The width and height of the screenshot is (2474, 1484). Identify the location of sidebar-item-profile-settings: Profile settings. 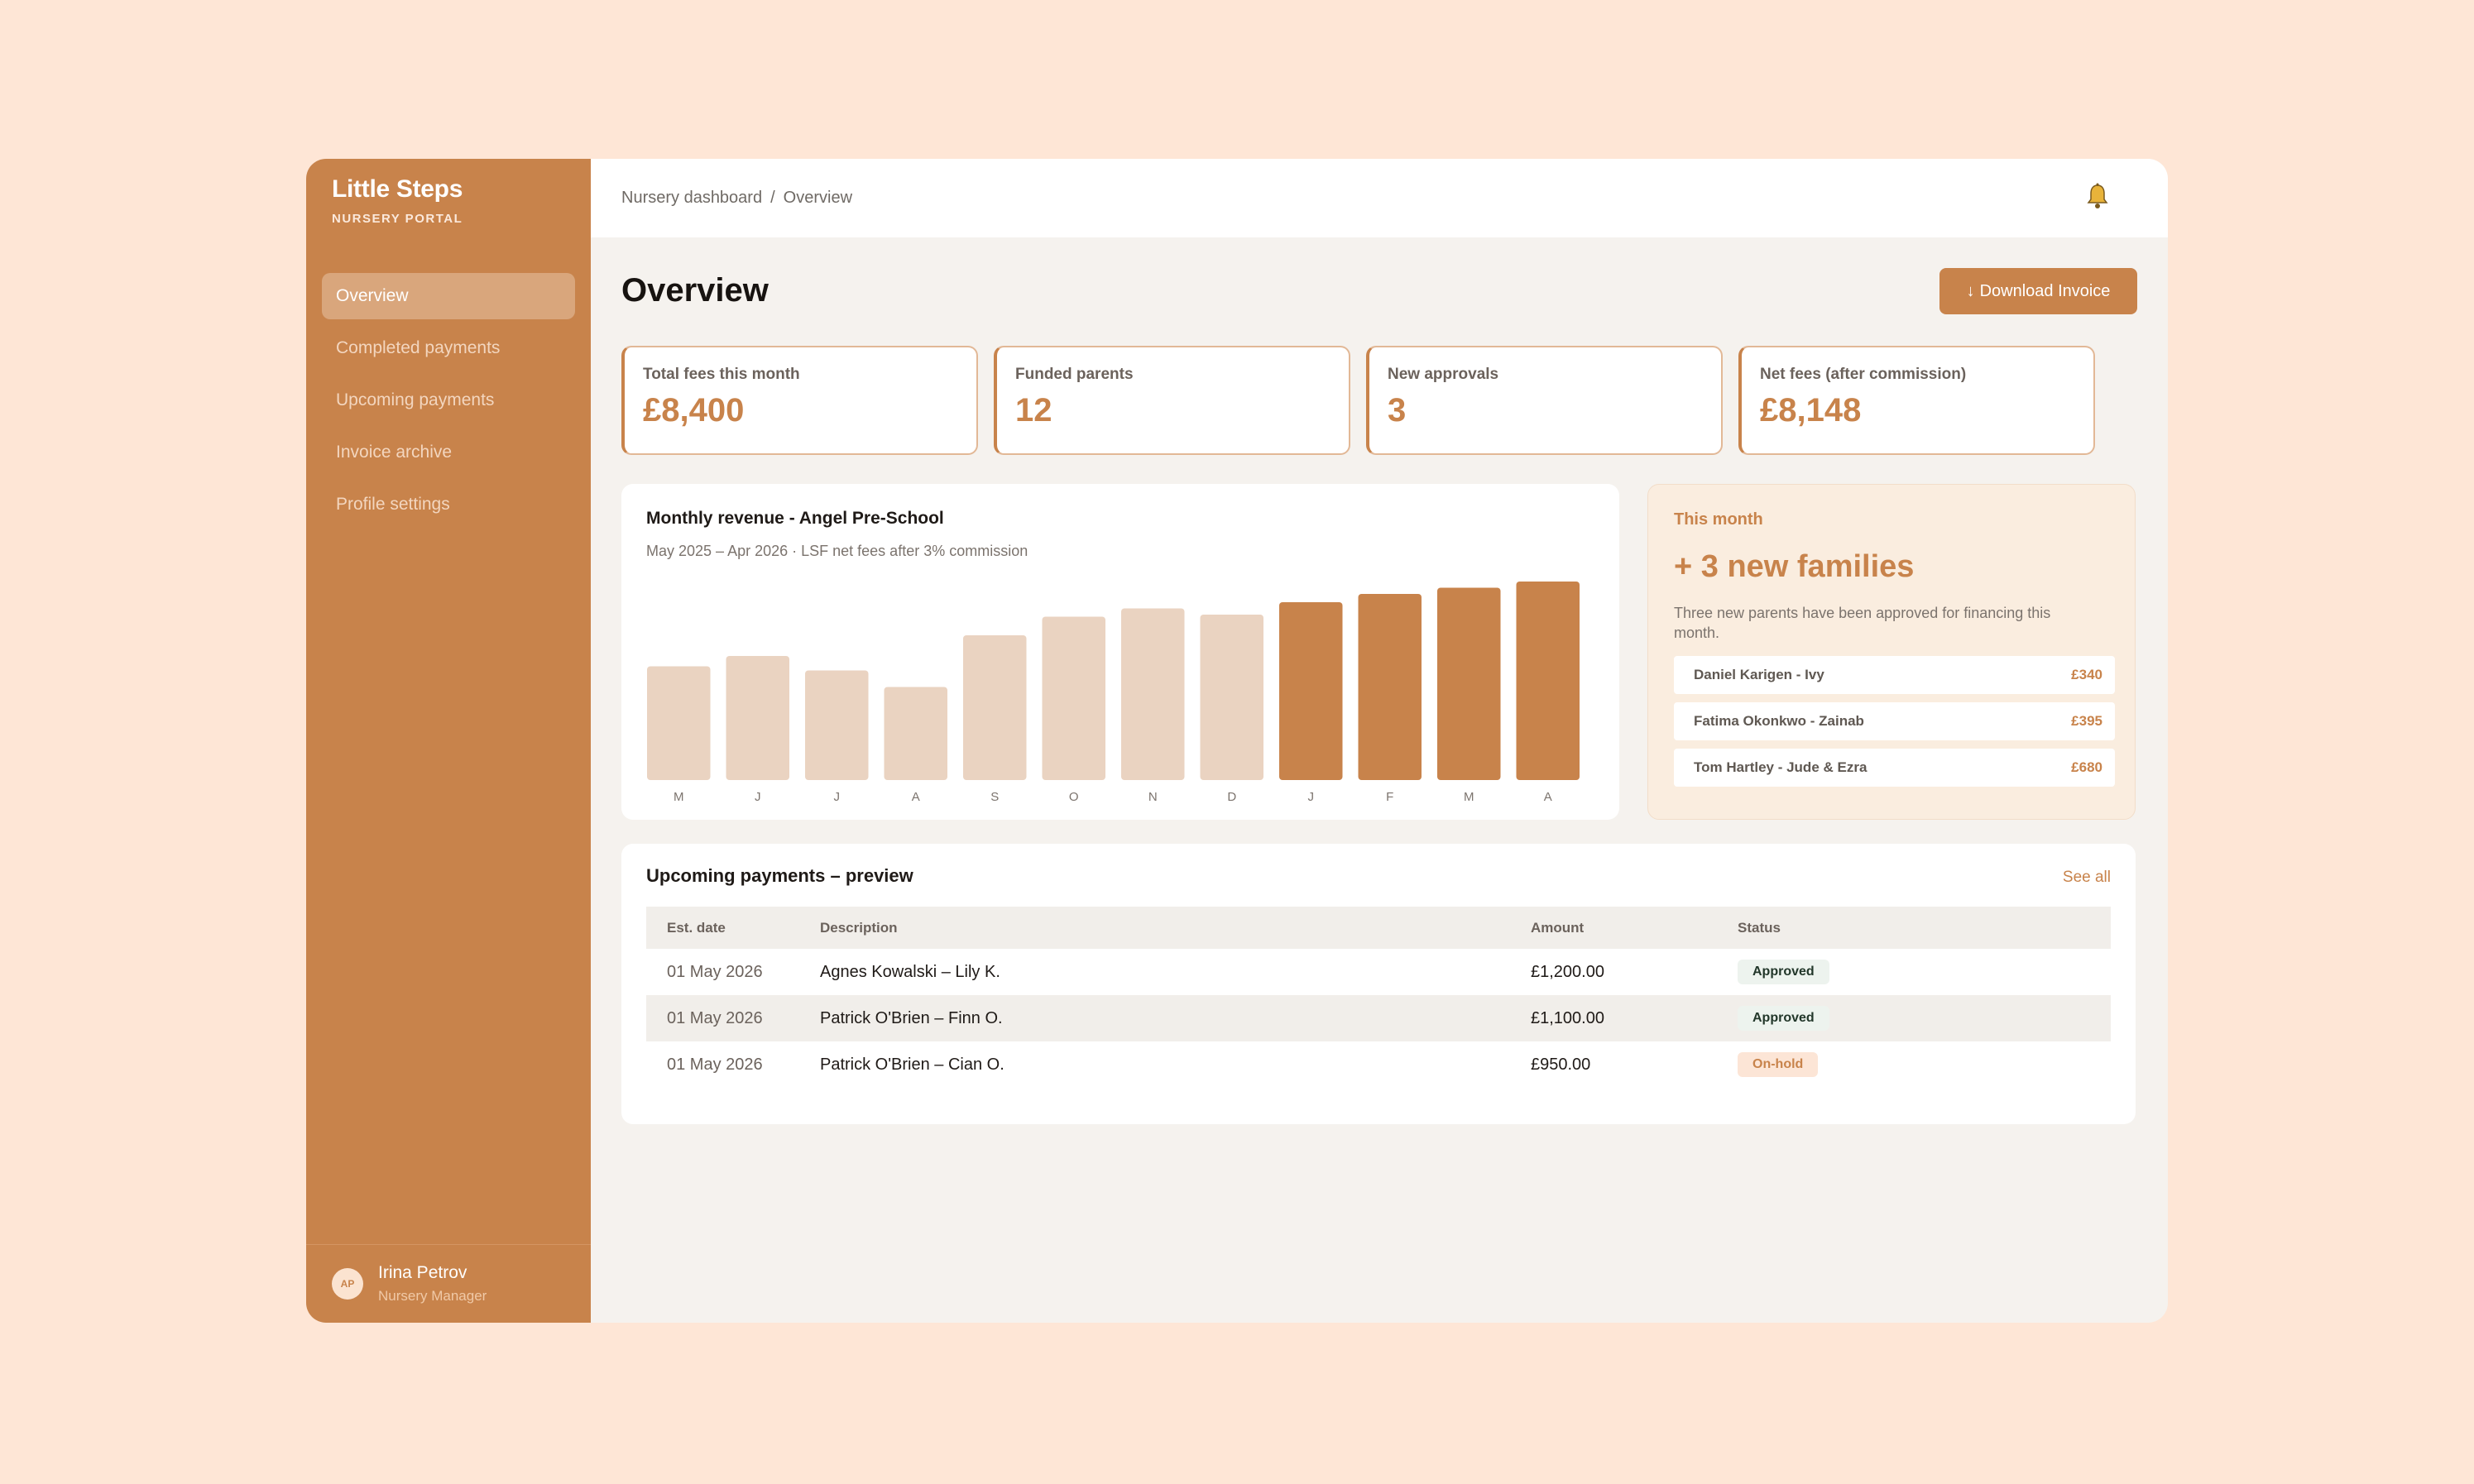
(393, 505).